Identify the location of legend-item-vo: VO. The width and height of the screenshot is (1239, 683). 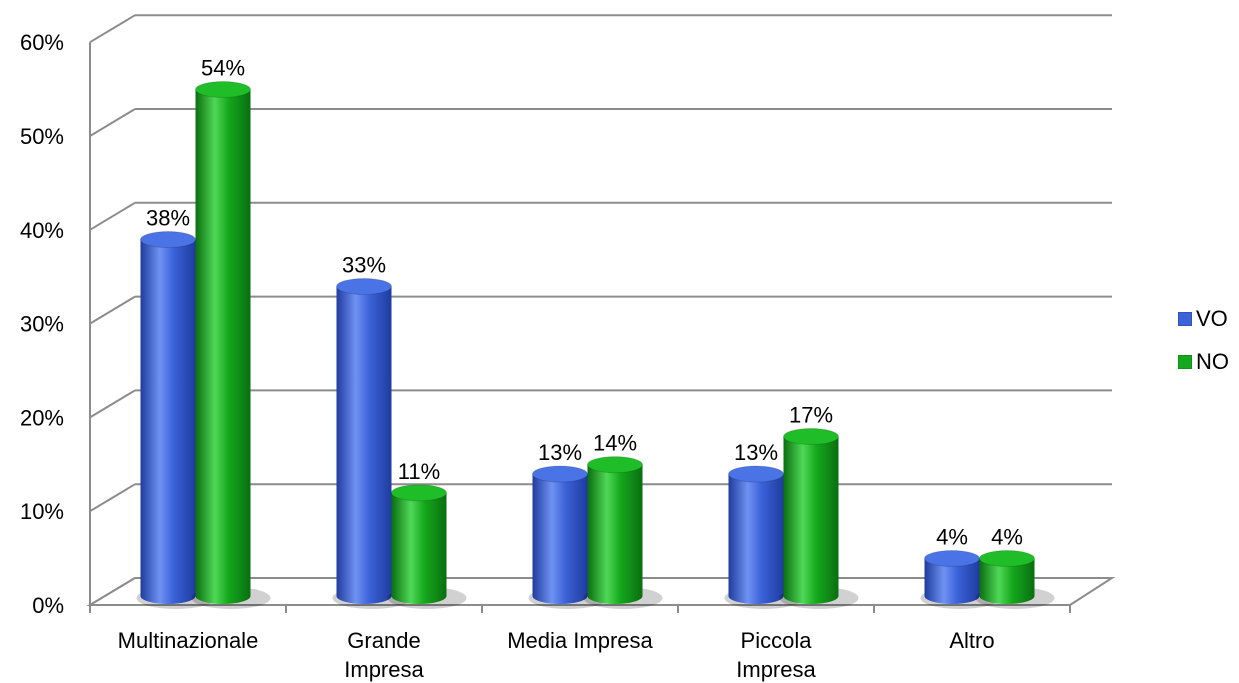
(1203, 319).